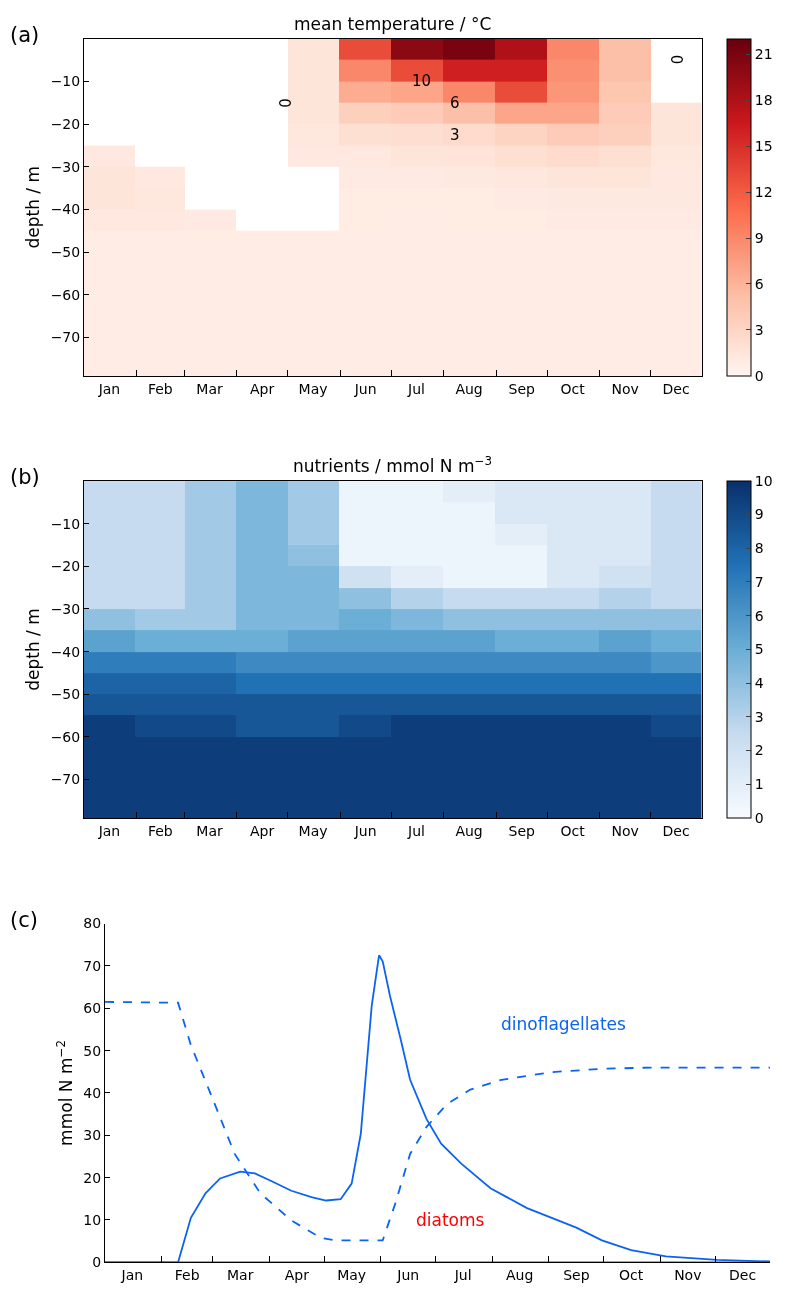 This screenshot has height=1297, width=785. I want to click on y-tick-label: 10, so click(92, 1219).